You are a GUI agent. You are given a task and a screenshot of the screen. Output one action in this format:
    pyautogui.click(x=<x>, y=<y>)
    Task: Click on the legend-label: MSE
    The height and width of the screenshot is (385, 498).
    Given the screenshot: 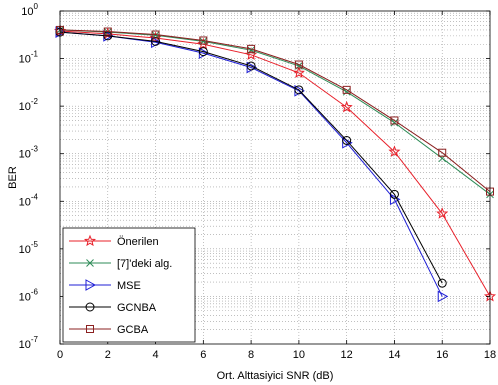 What is the action you would take?
    pyautogui.click(x=129, y=286)
    